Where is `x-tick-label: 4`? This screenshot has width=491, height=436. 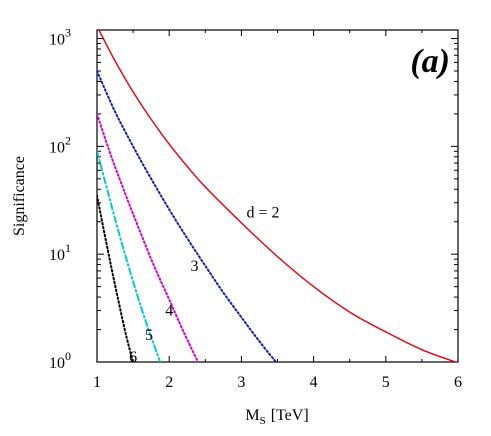
x-tick-label: 4 is located at coordinates (314, 382).